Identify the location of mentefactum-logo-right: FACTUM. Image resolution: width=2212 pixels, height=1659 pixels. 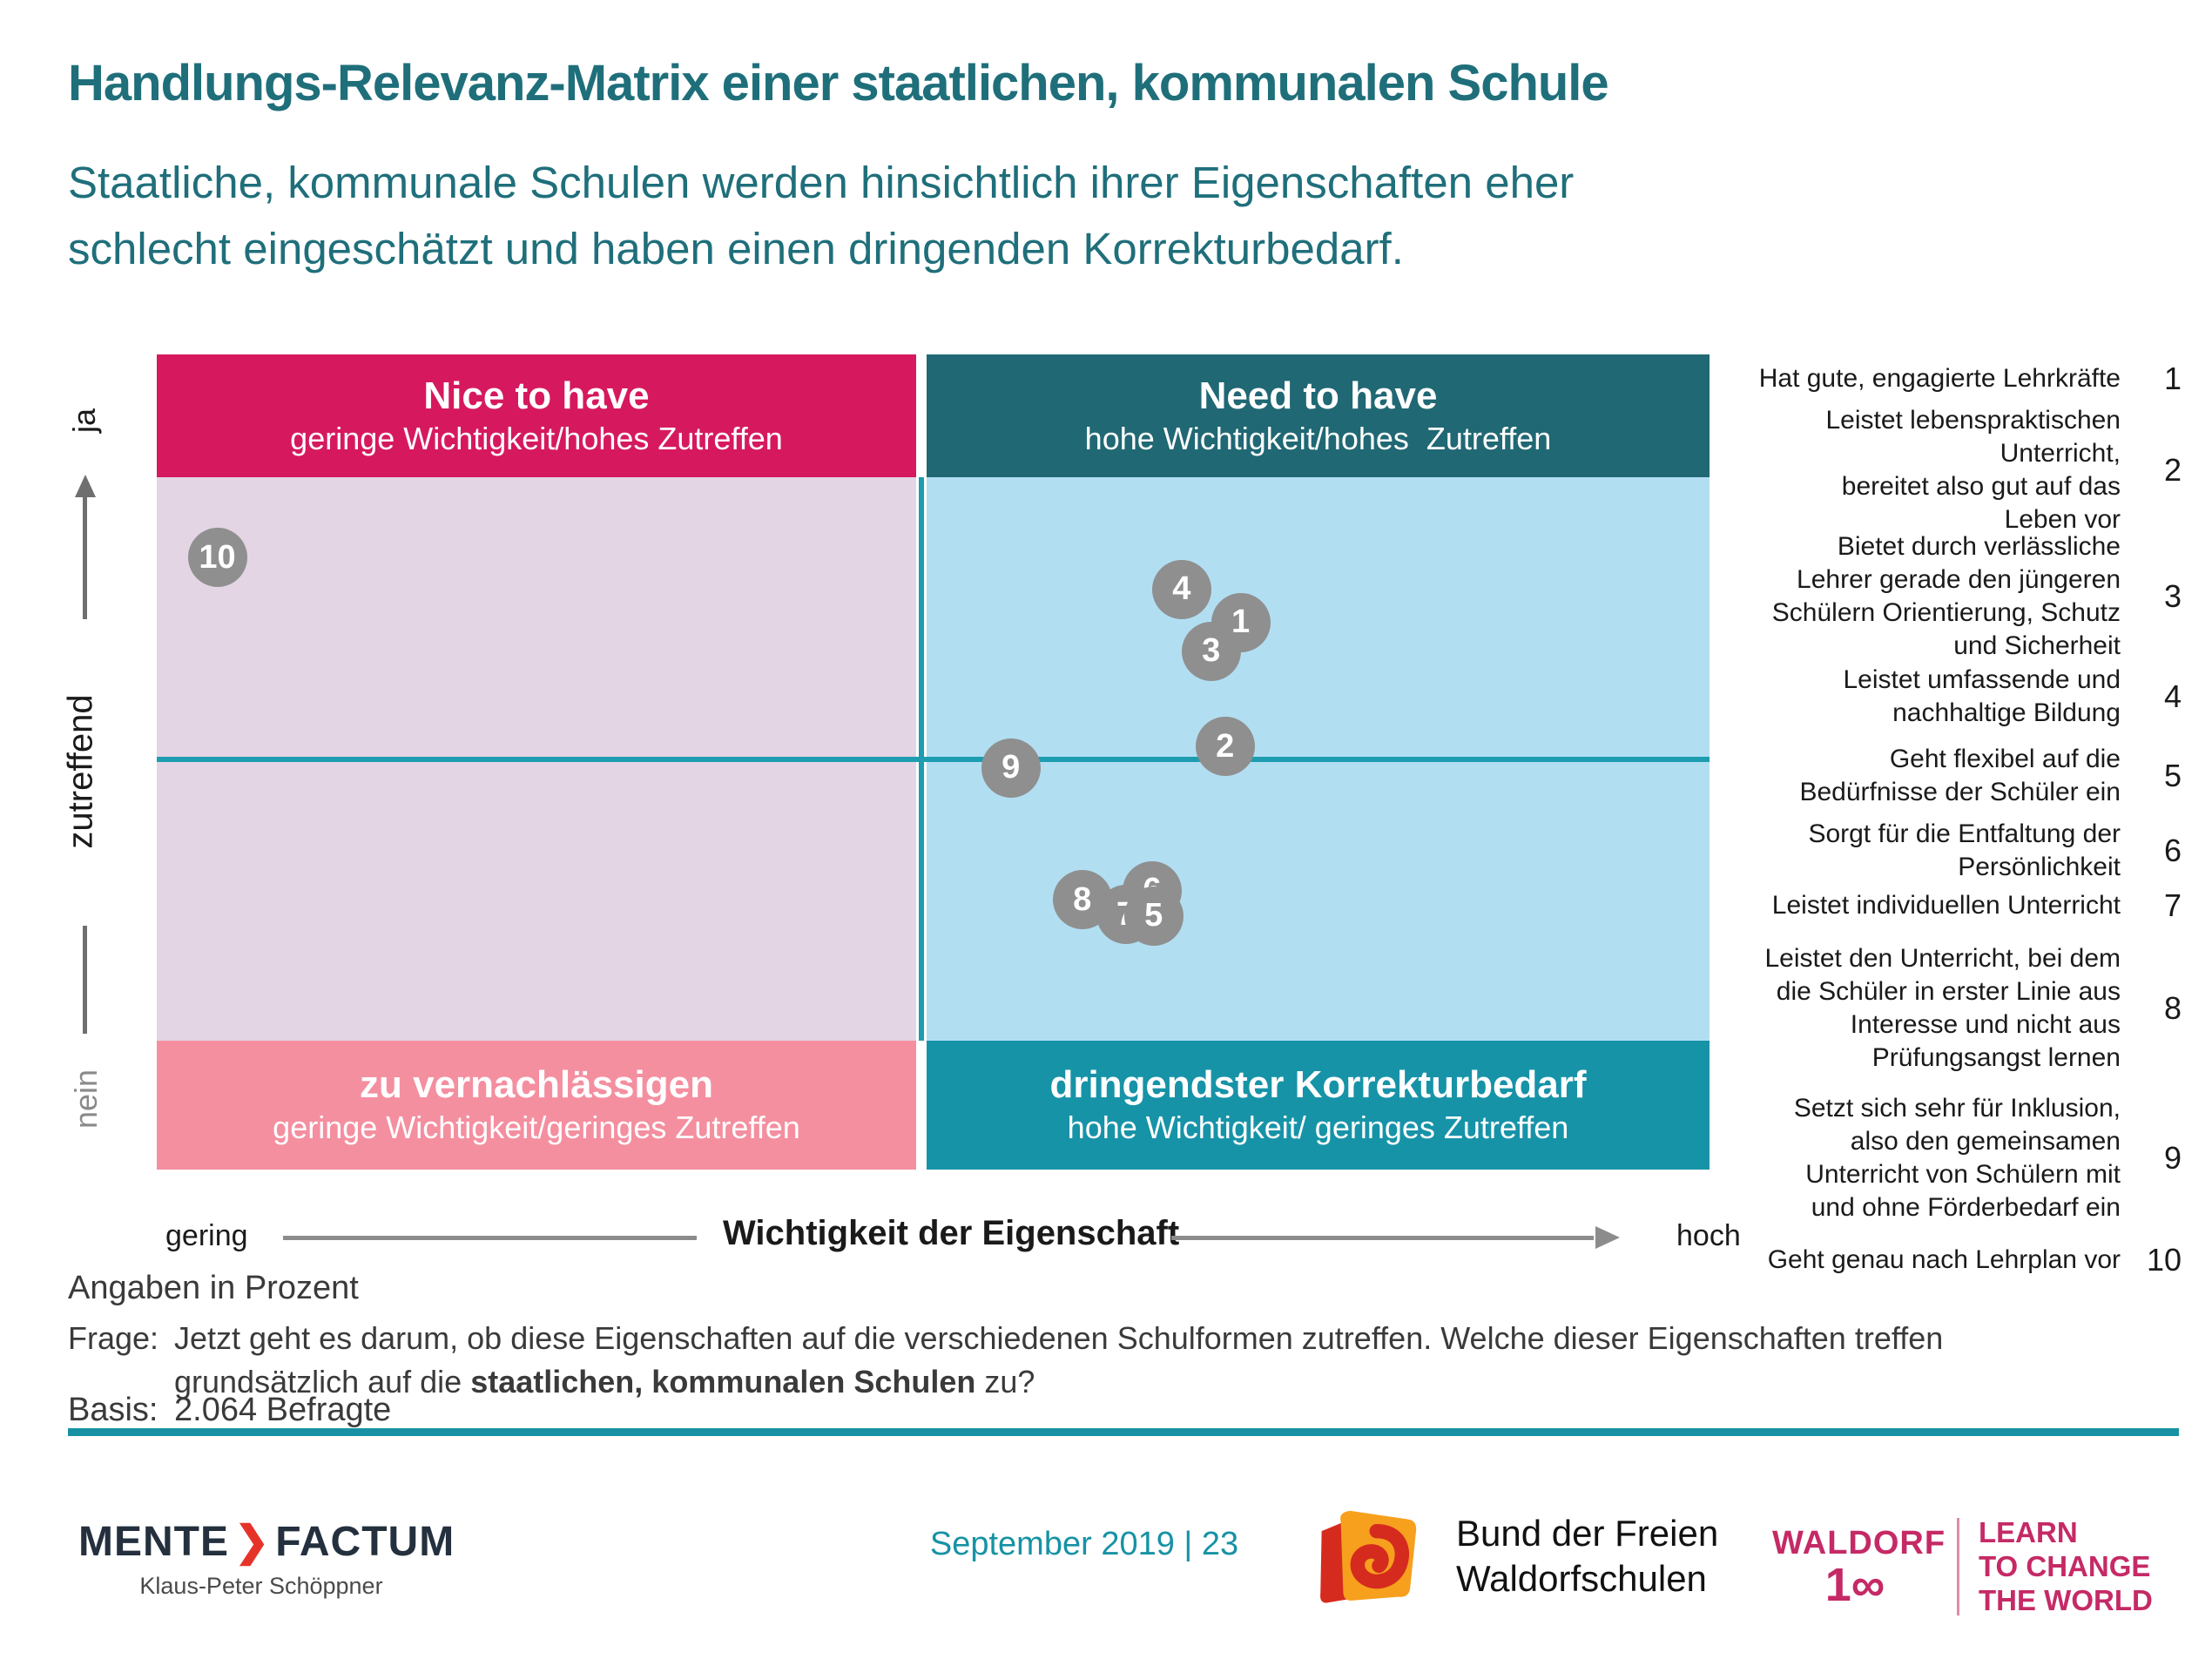
(365, 1542).